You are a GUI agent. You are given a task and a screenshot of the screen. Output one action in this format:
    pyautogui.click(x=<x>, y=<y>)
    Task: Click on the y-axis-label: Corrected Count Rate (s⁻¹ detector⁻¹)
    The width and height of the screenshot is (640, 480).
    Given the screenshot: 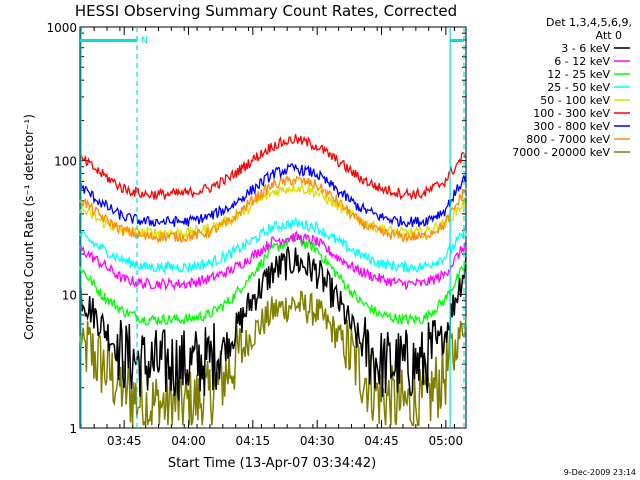 What is the action you would take?
    pyautogui.click(x=29, y=227)
    